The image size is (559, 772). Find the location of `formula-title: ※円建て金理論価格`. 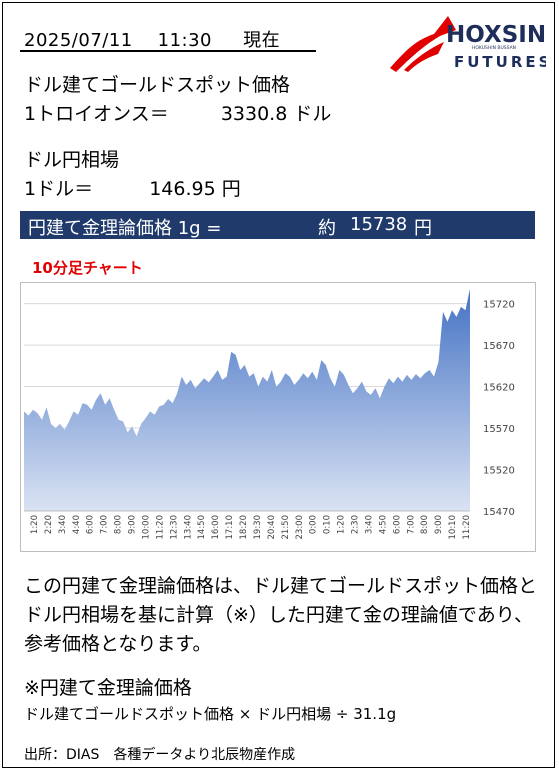

formula-title: ※円建て金理論価格 is located at coordinates (108, 688).